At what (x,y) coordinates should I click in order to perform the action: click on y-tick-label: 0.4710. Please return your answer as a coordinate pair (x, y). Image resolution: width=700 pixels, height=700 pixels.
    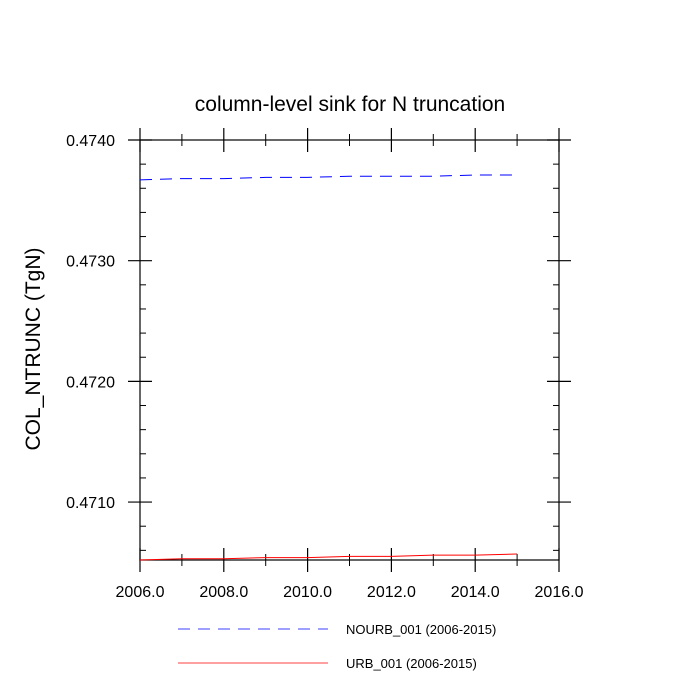
    Looking at the image, I should click on (90, 503).